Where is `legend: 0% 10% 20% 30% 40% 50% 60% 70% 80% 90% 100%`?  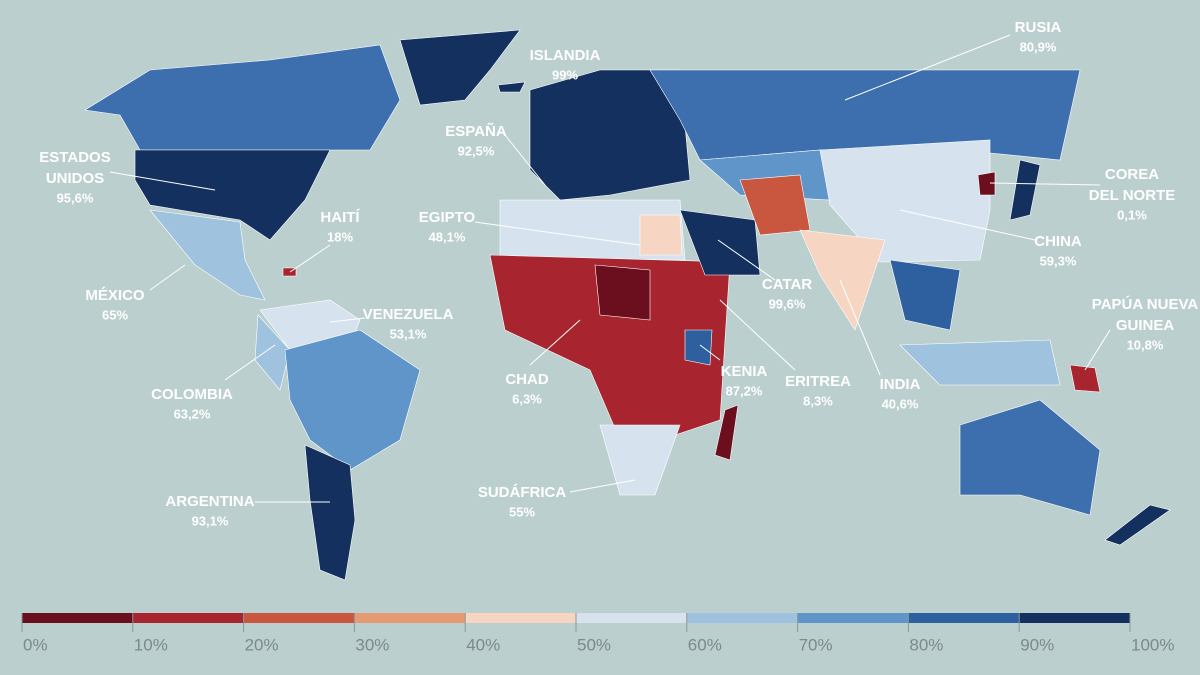
legend: 0% 10% 20% 30% 40% 50% 60% 70% 80% 90% 100% is located at coordinates (597, 633).